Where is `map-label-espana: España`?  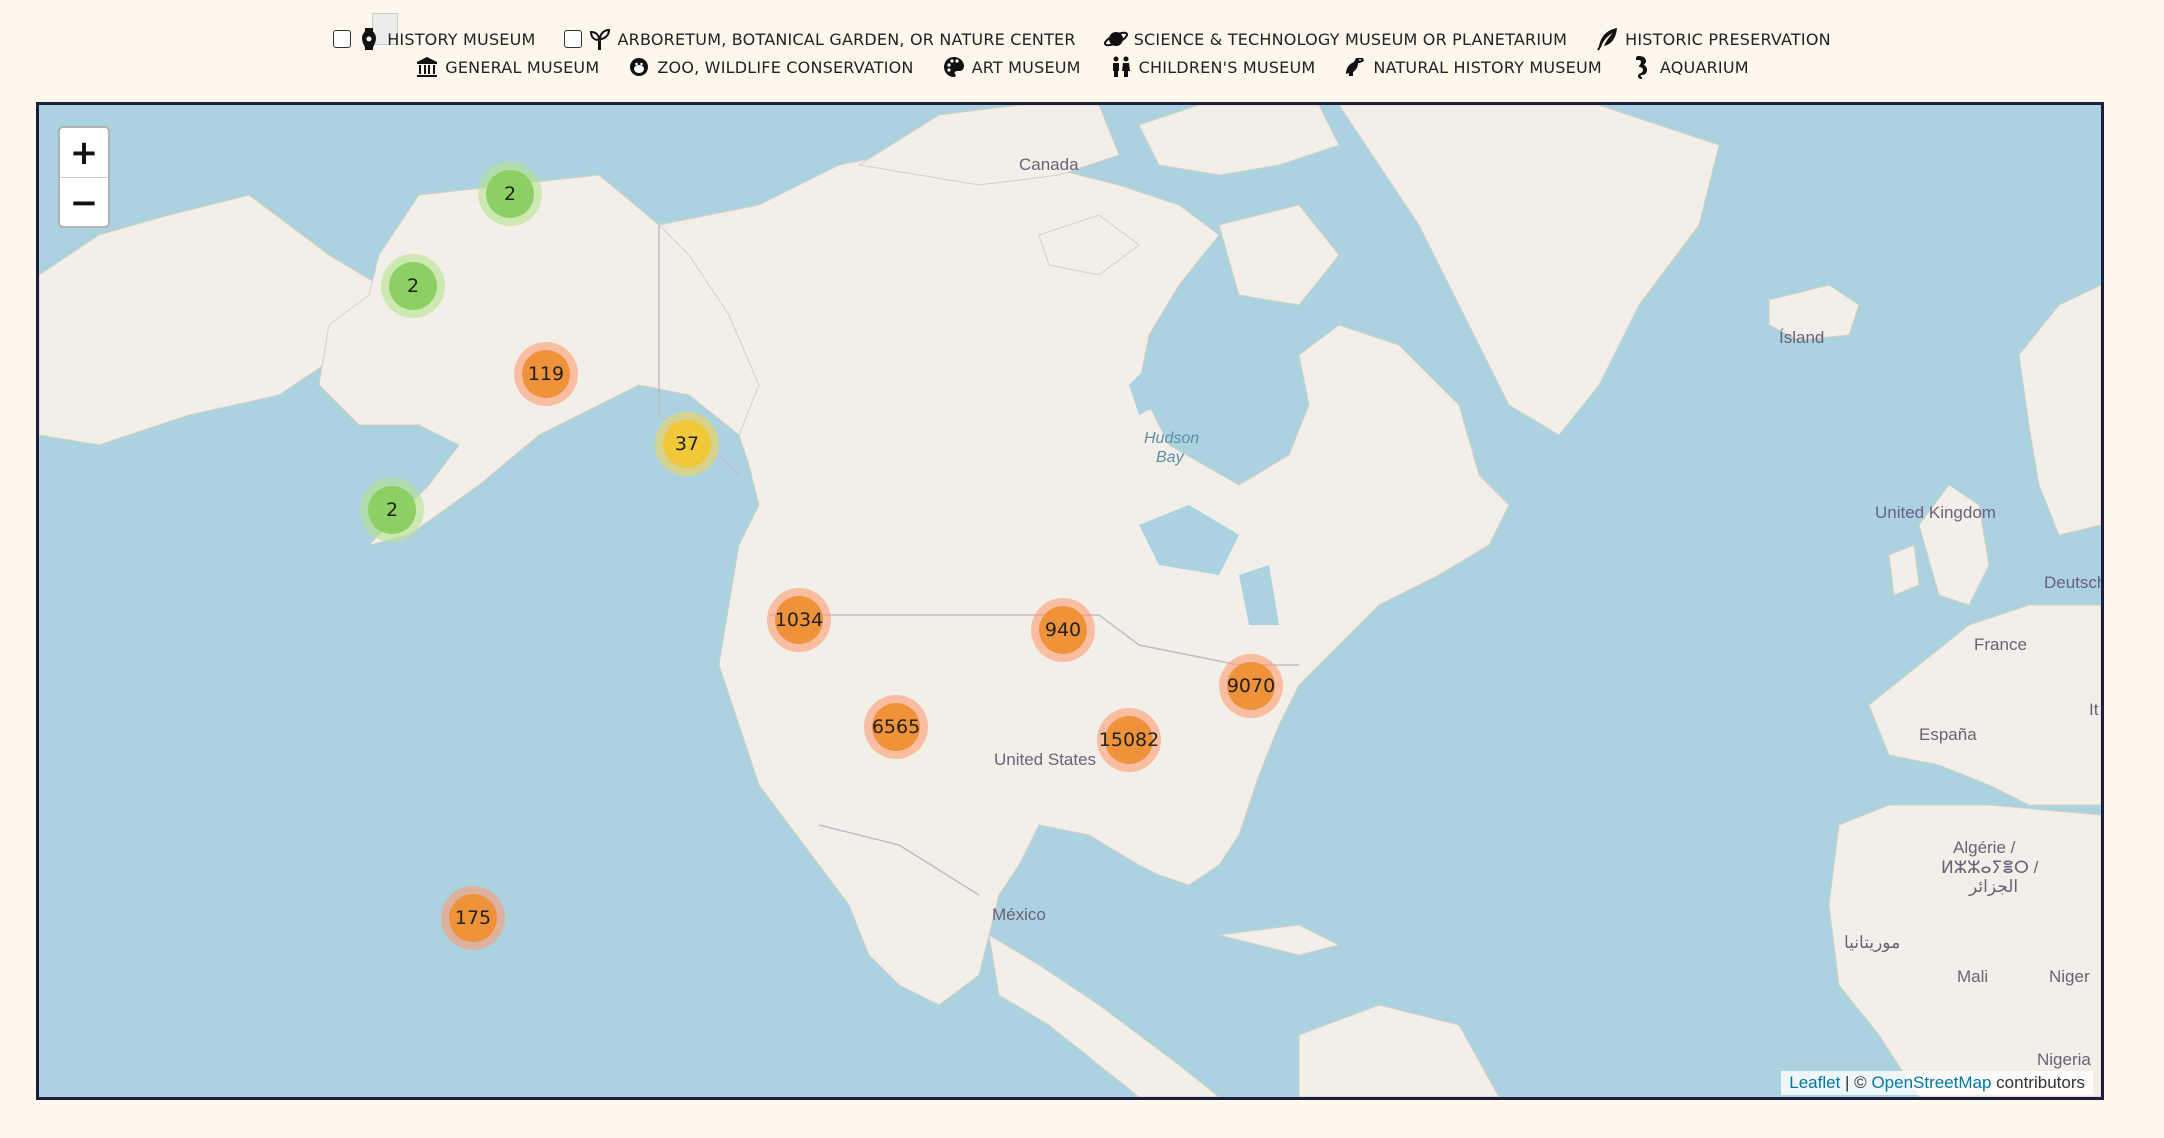 map-label-espana: España is located at coordinates (1948, 735).